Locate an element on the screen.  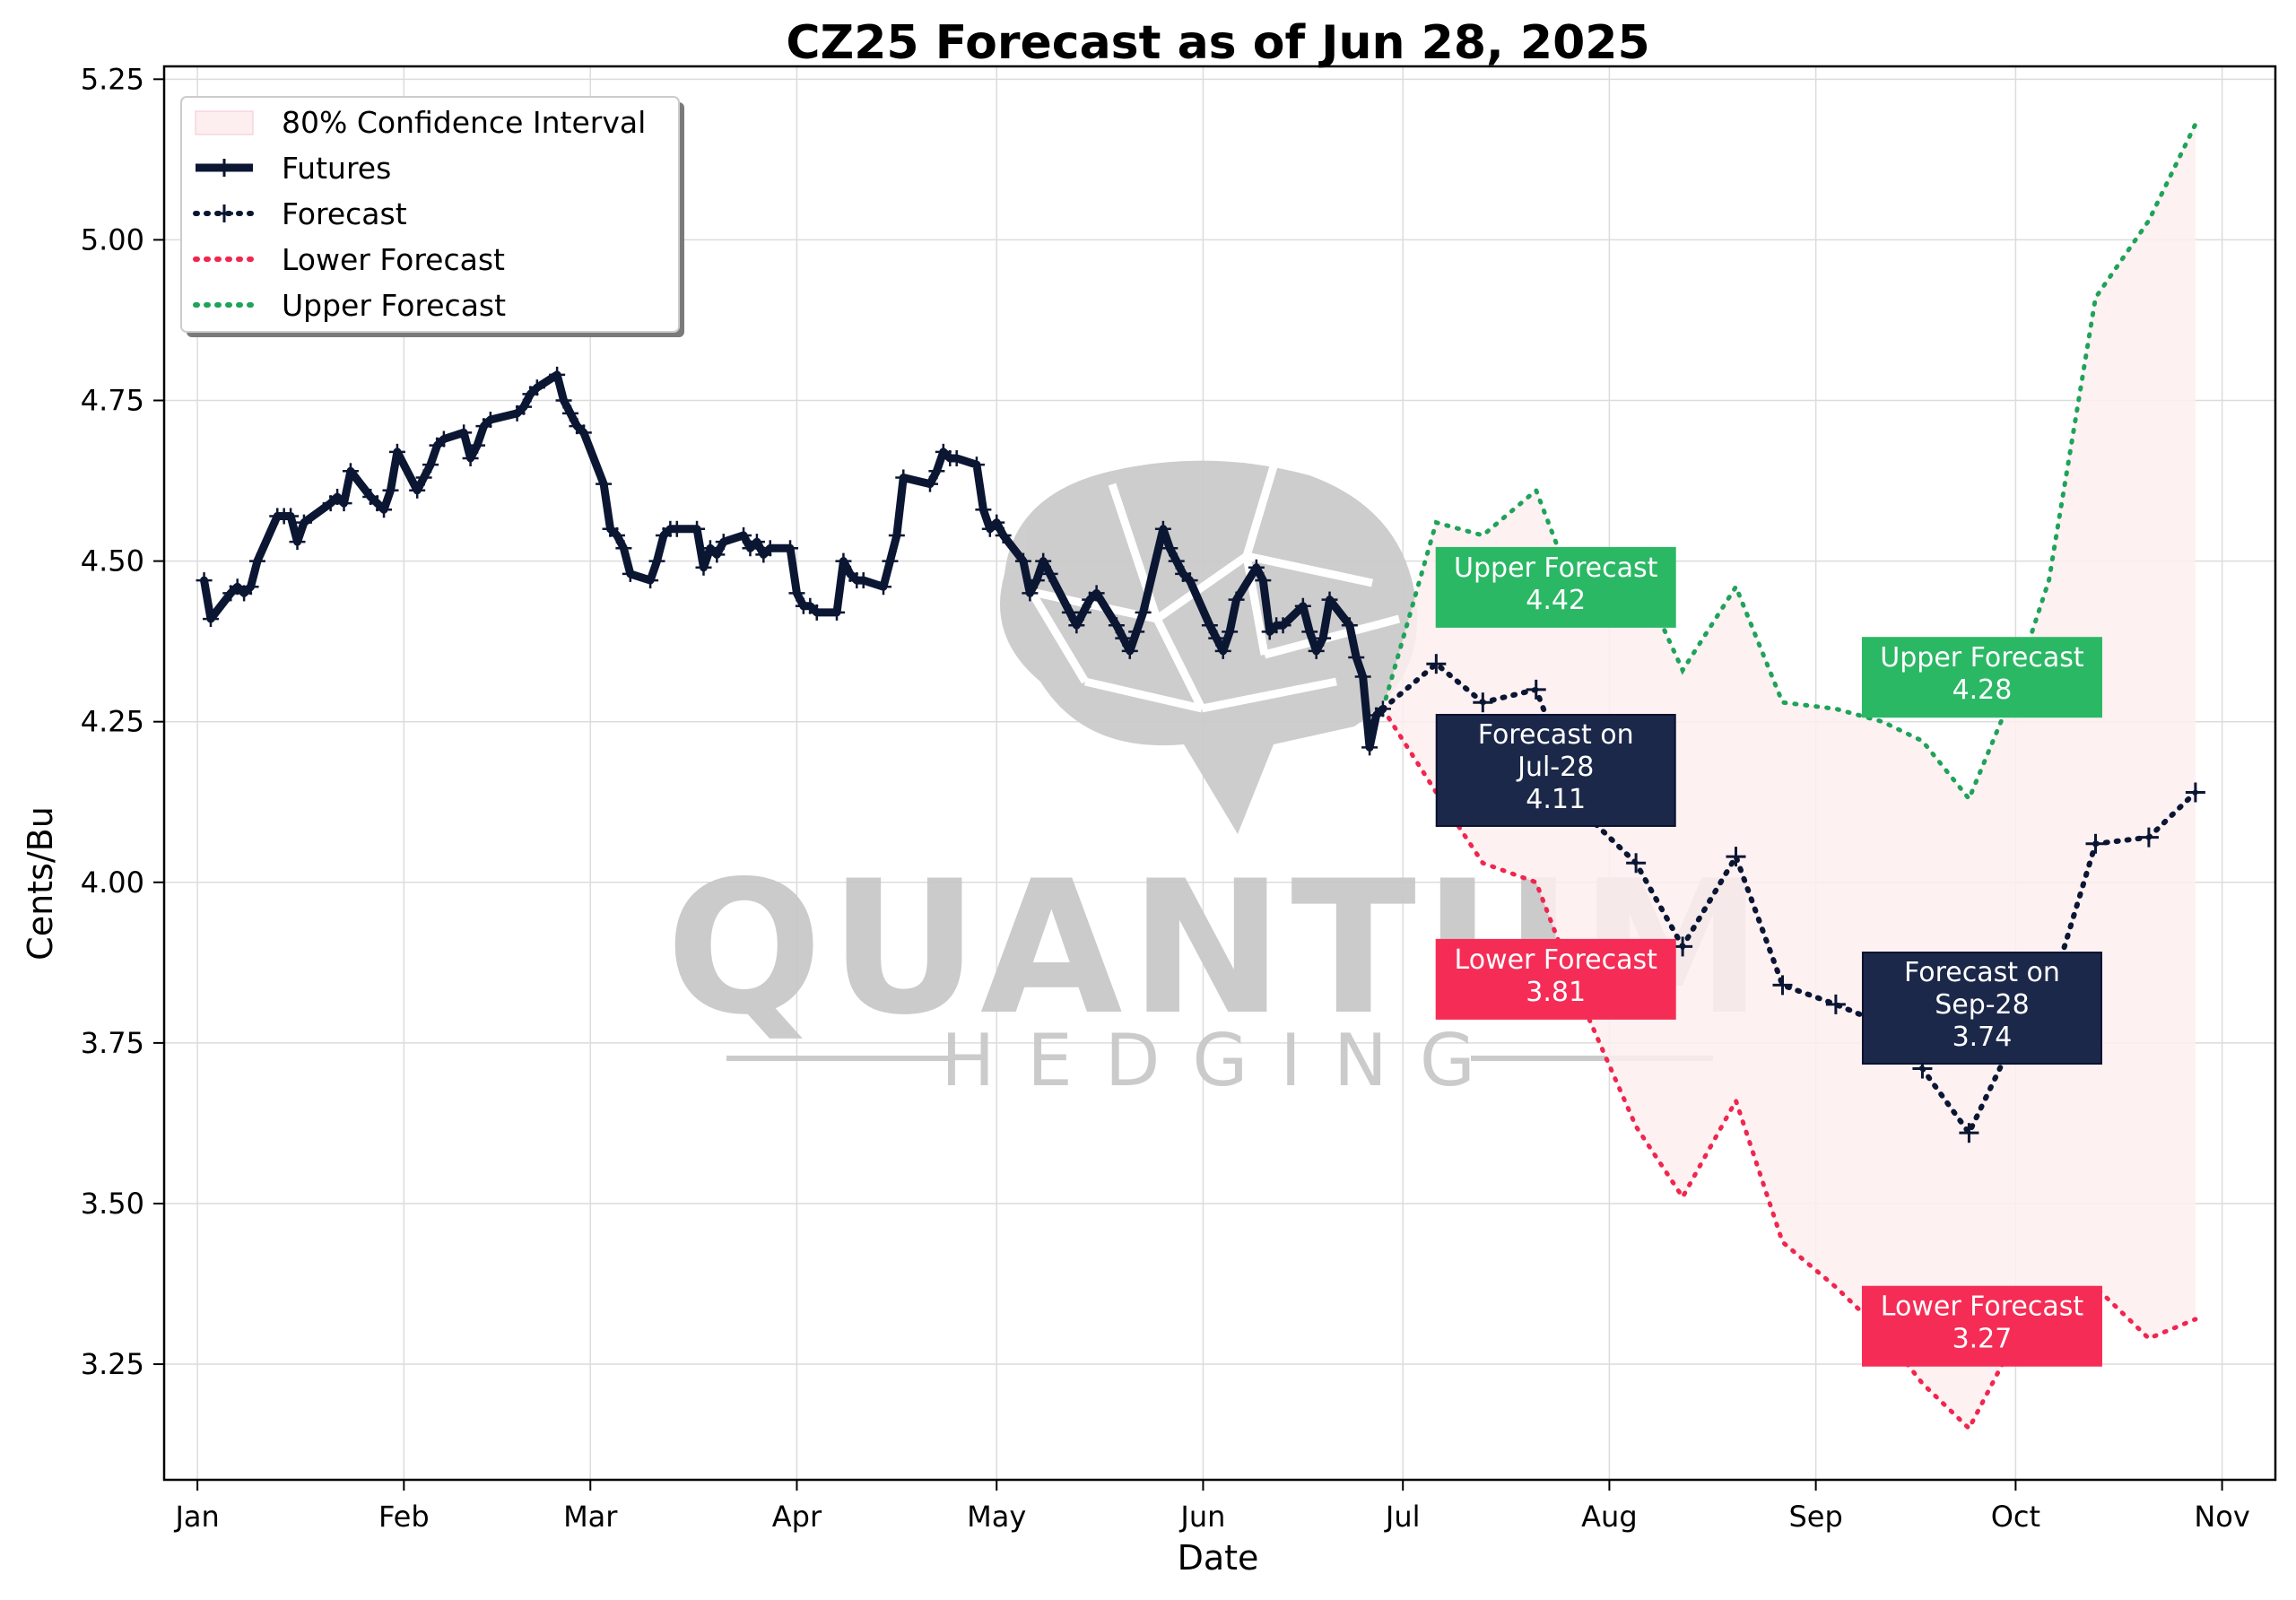
annotation-text: 3.81 is located at coordinates (1556, 993).